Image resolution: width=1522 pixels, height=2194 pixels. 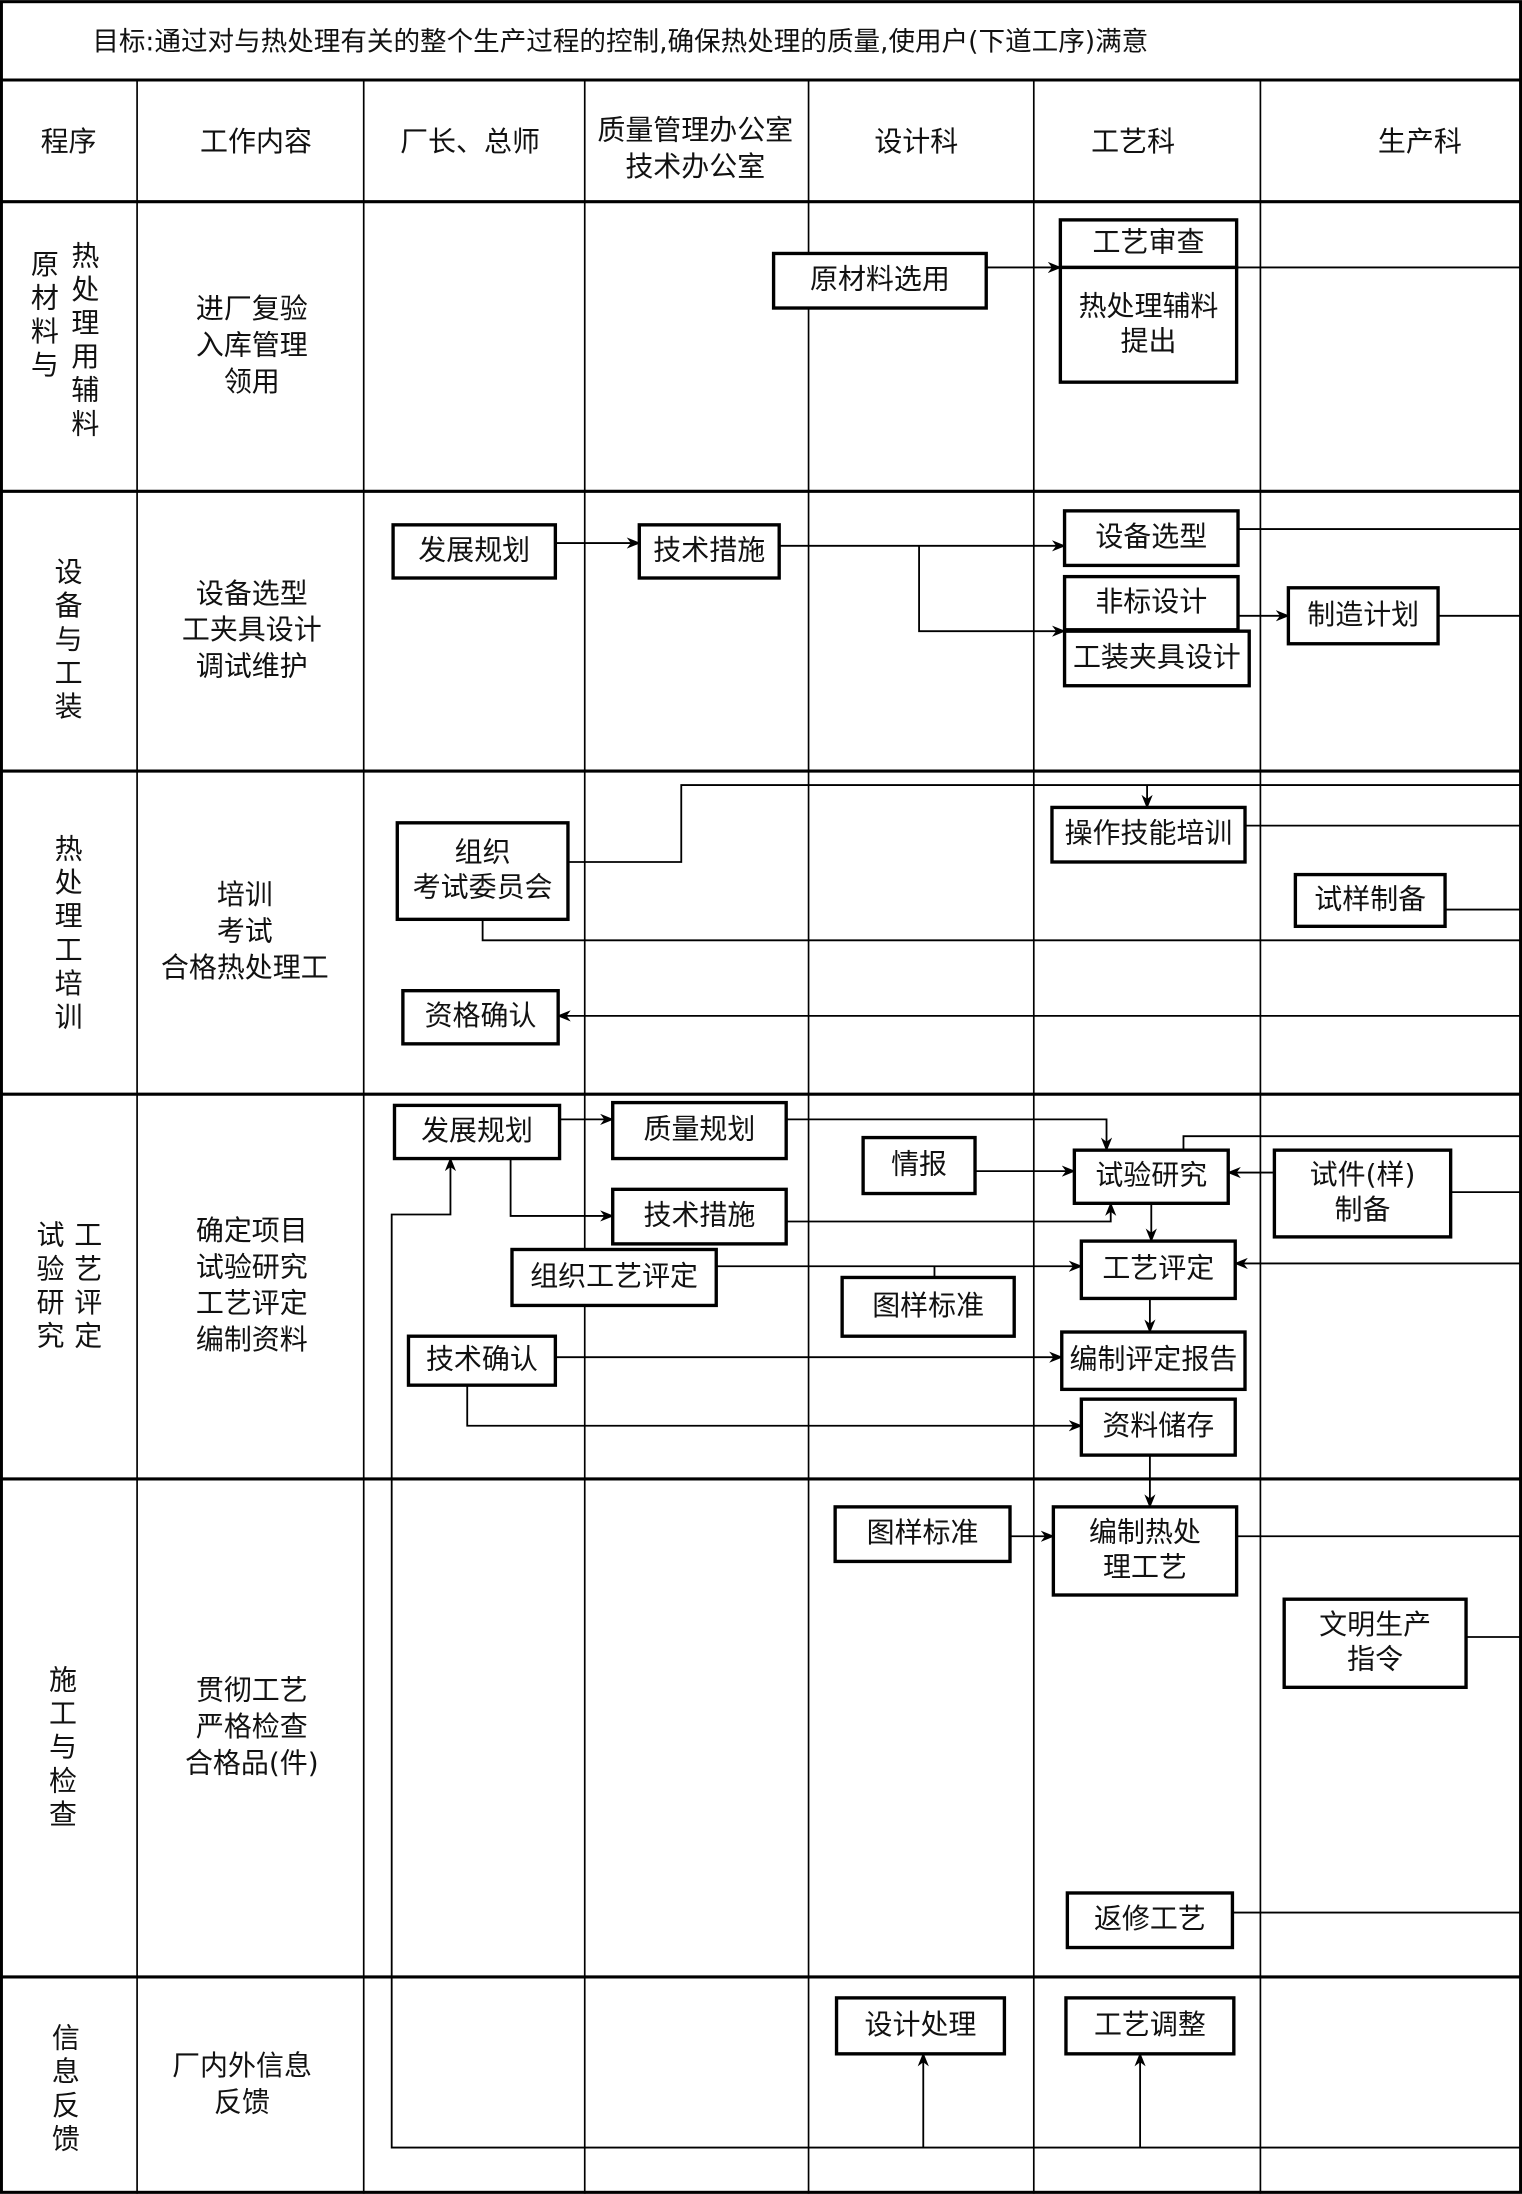 What do you see at coordinates (695, 166) in the screenshot?
I see `column-header: 技术办公室` at bounding box center [695, 166].